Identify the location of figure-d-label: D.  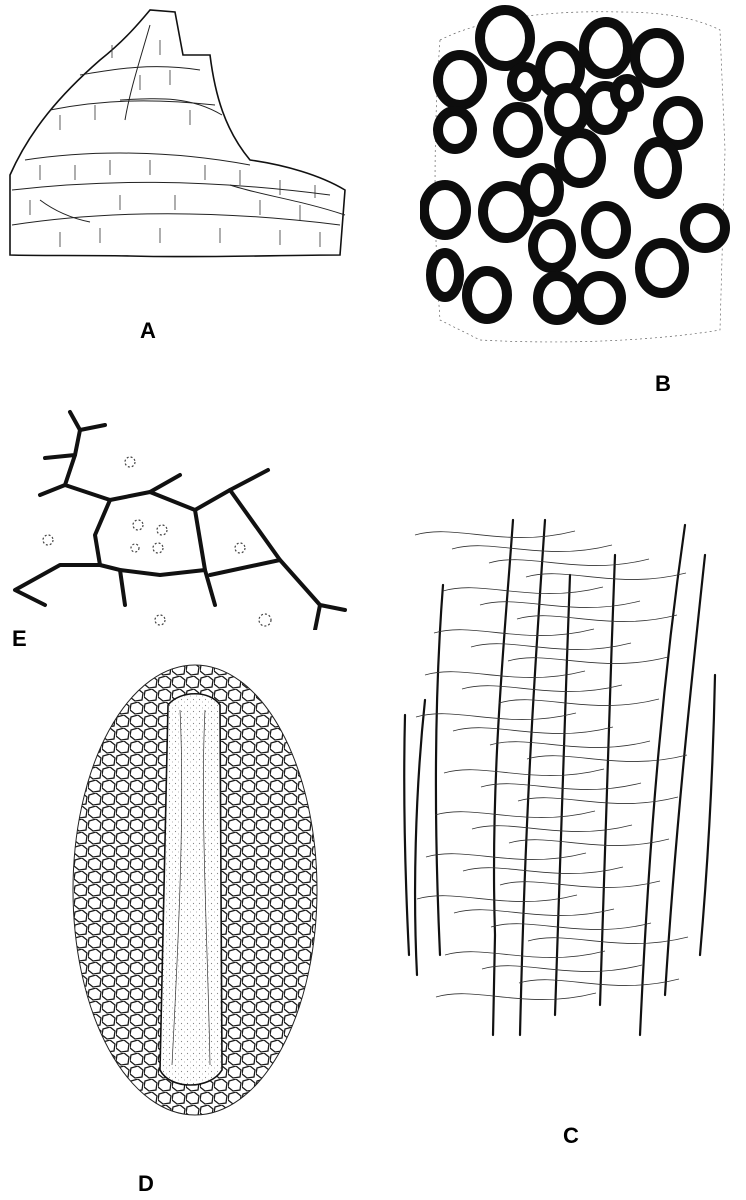
(146, 1183).